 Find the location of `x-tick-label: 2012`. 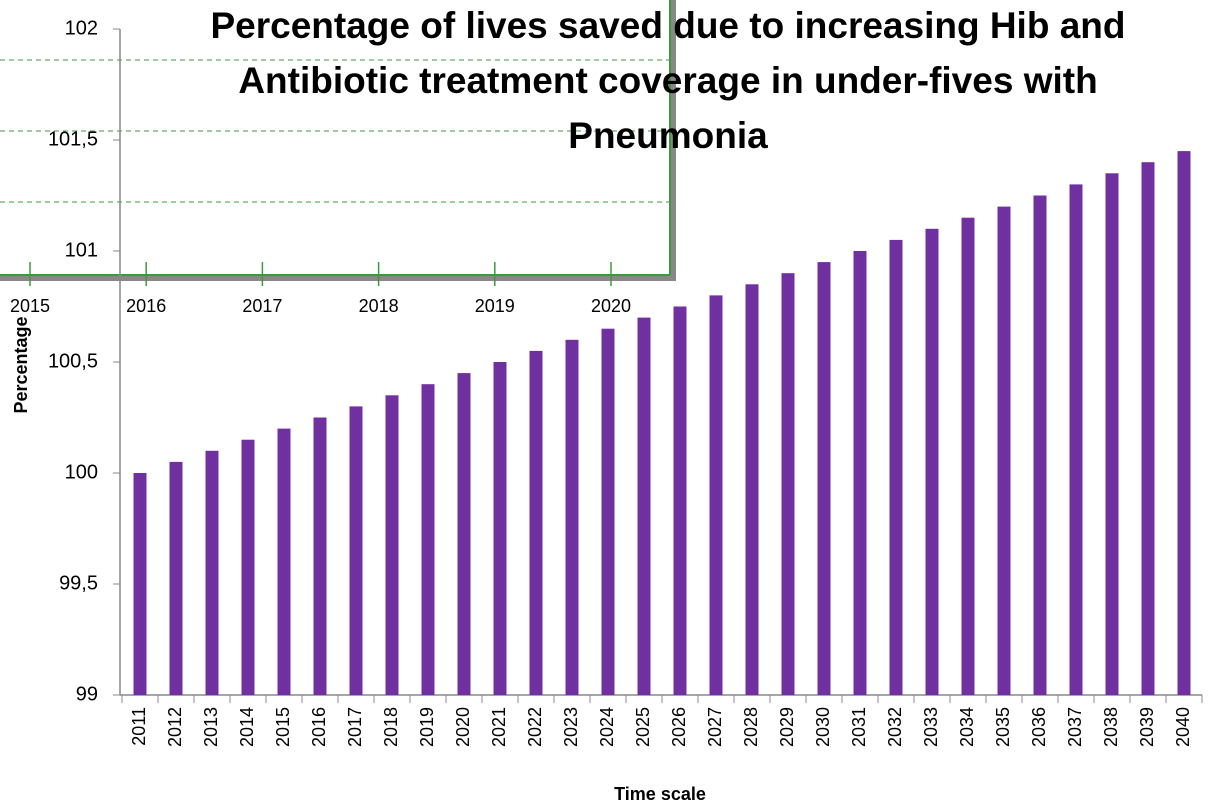

x-tick-label: 2012 is located at coordinates (175, 727).